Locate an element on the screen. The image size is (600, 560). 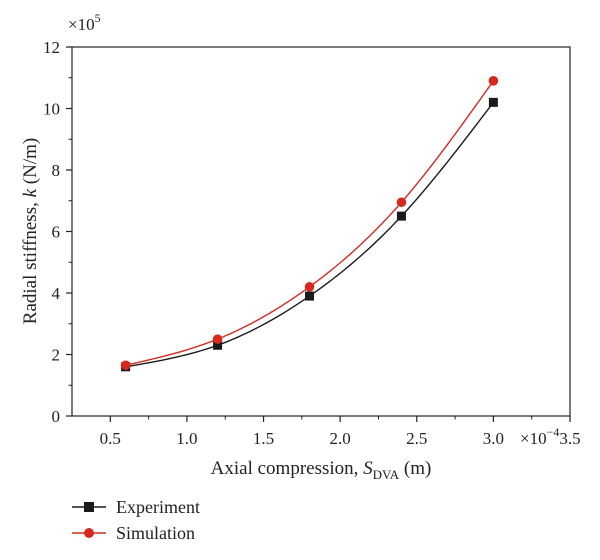
x-axis: 0.5 1.0 1.5 2.0 2.5 3.0 3.5 is located at coordinates (340, 432).